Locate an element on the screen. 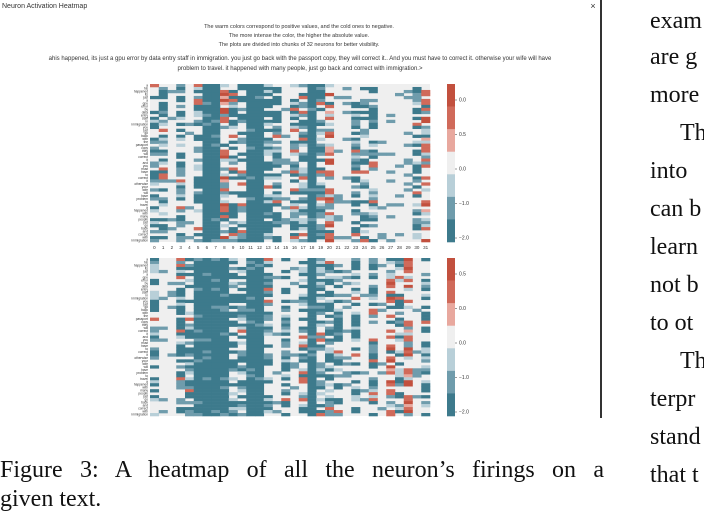  figure-caption-line-2: given text. is located at coordinates (51, 499).